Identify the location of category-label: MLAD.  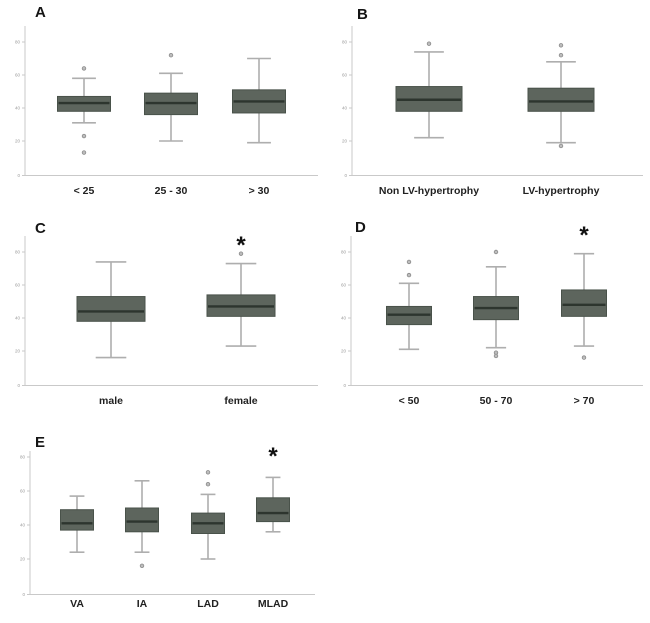
(273, 604).